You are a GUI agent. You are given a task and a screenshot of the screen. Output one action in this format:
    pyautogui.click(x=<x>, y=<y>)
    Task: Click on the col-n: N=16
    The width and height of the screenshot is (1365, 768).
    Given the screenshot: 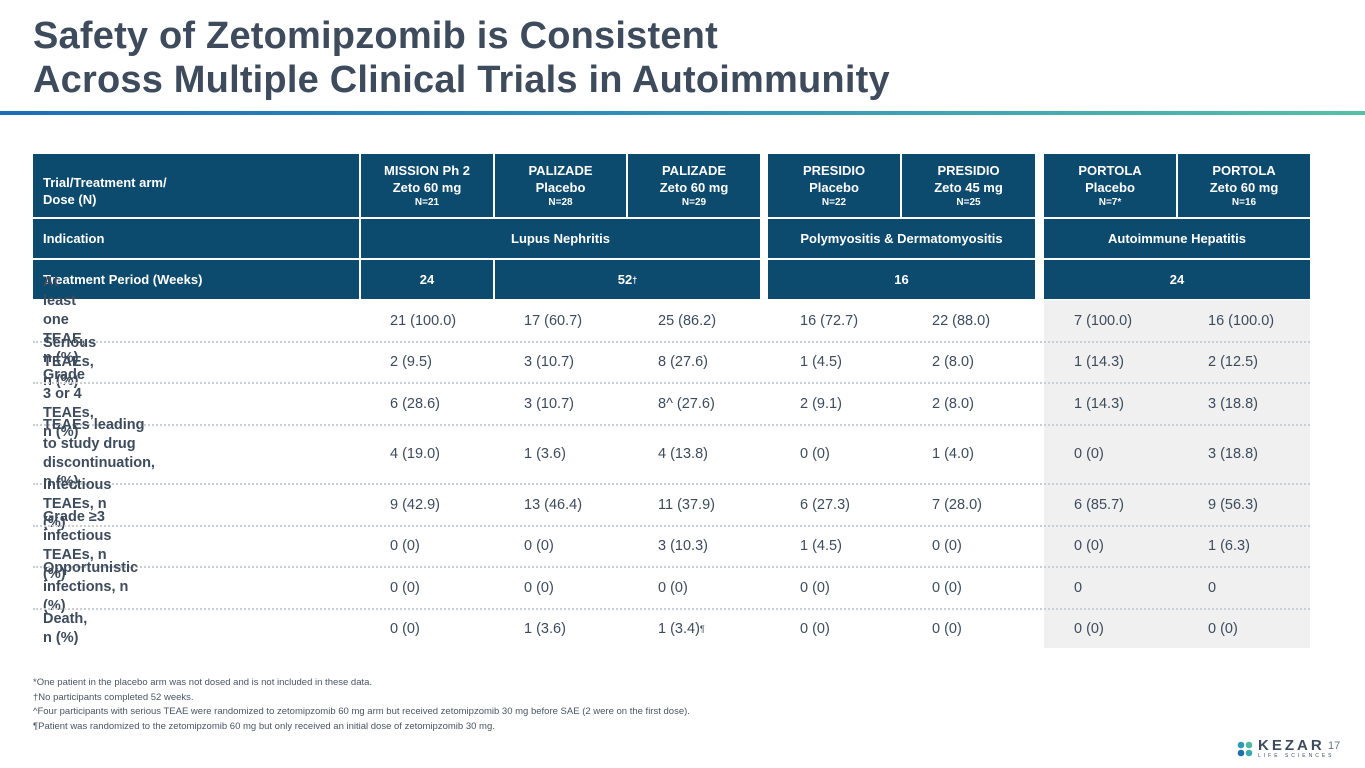 What is the action you would take?
    pyautogui.click(x=1244, y=202)
    